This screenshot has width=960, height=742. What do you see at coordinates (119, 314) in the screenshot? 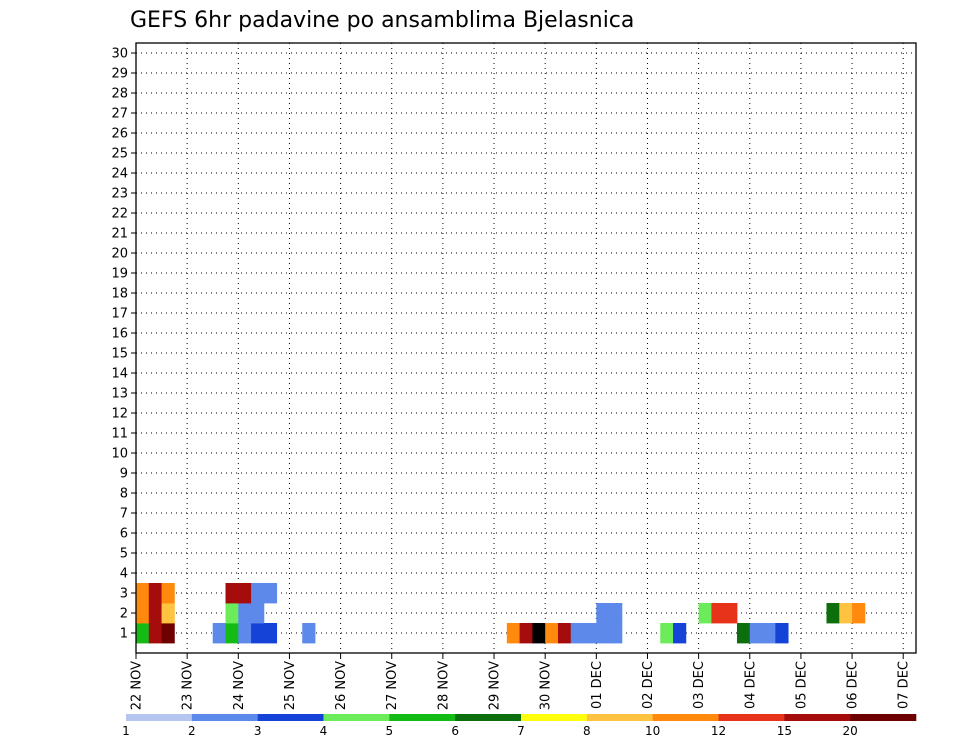
I see `y-tick-label: 17` at bounding box center [119, 314].